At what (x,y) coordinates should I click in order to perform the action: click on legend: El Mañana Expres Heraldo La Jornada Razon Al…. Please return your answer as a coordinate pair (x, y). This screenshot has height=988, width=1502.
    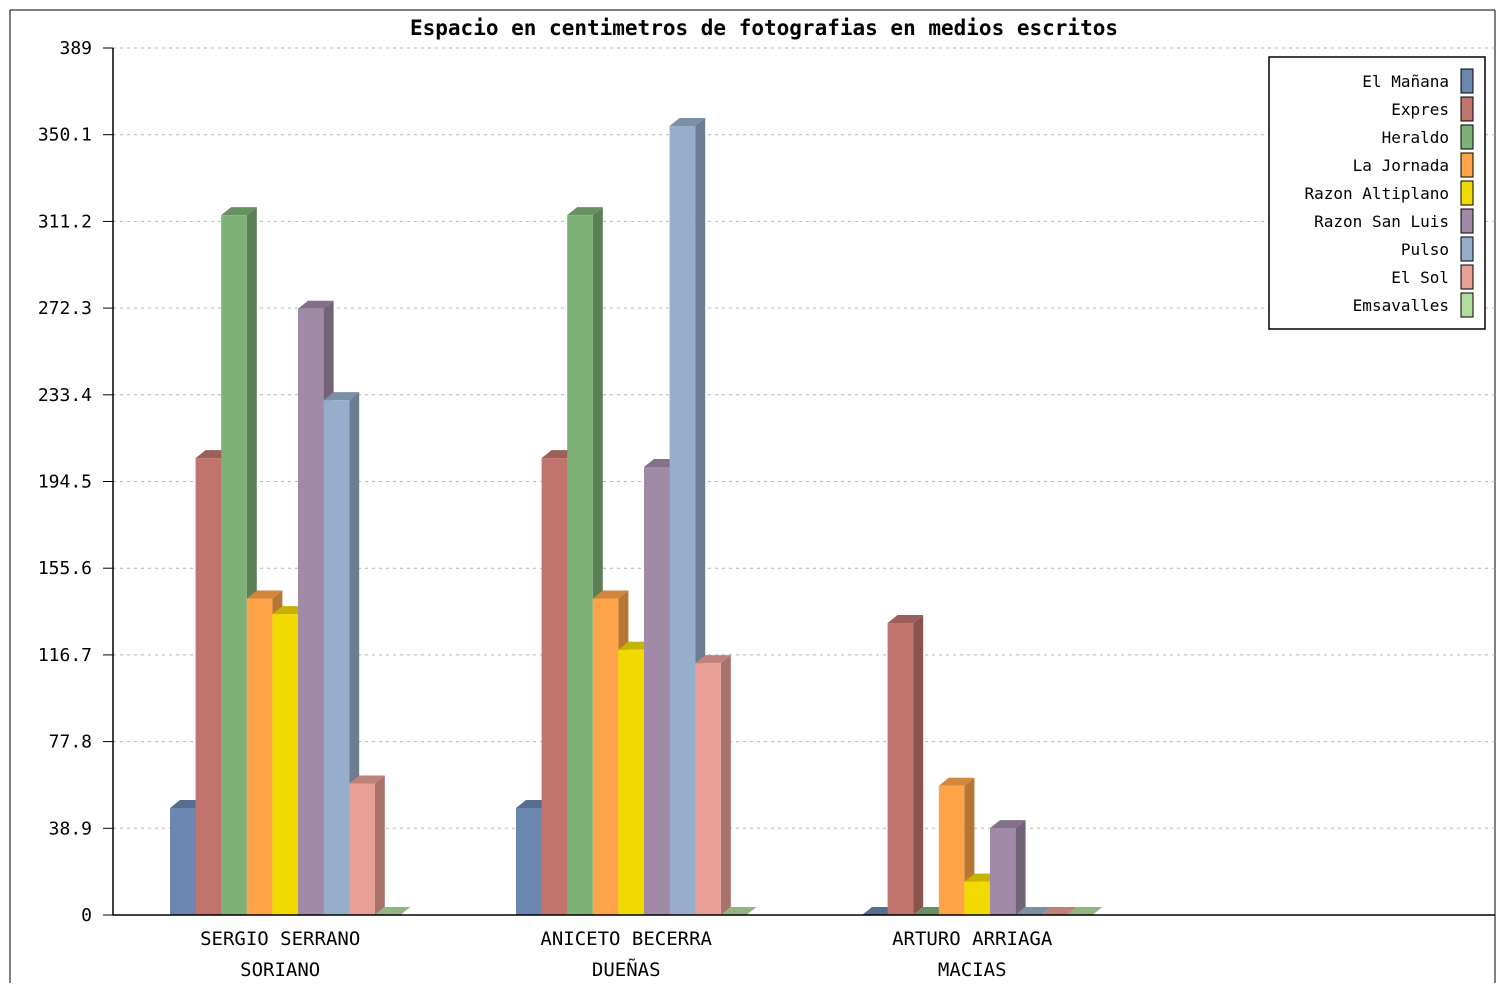
    Looking at the image, I should click on (1377, 193).